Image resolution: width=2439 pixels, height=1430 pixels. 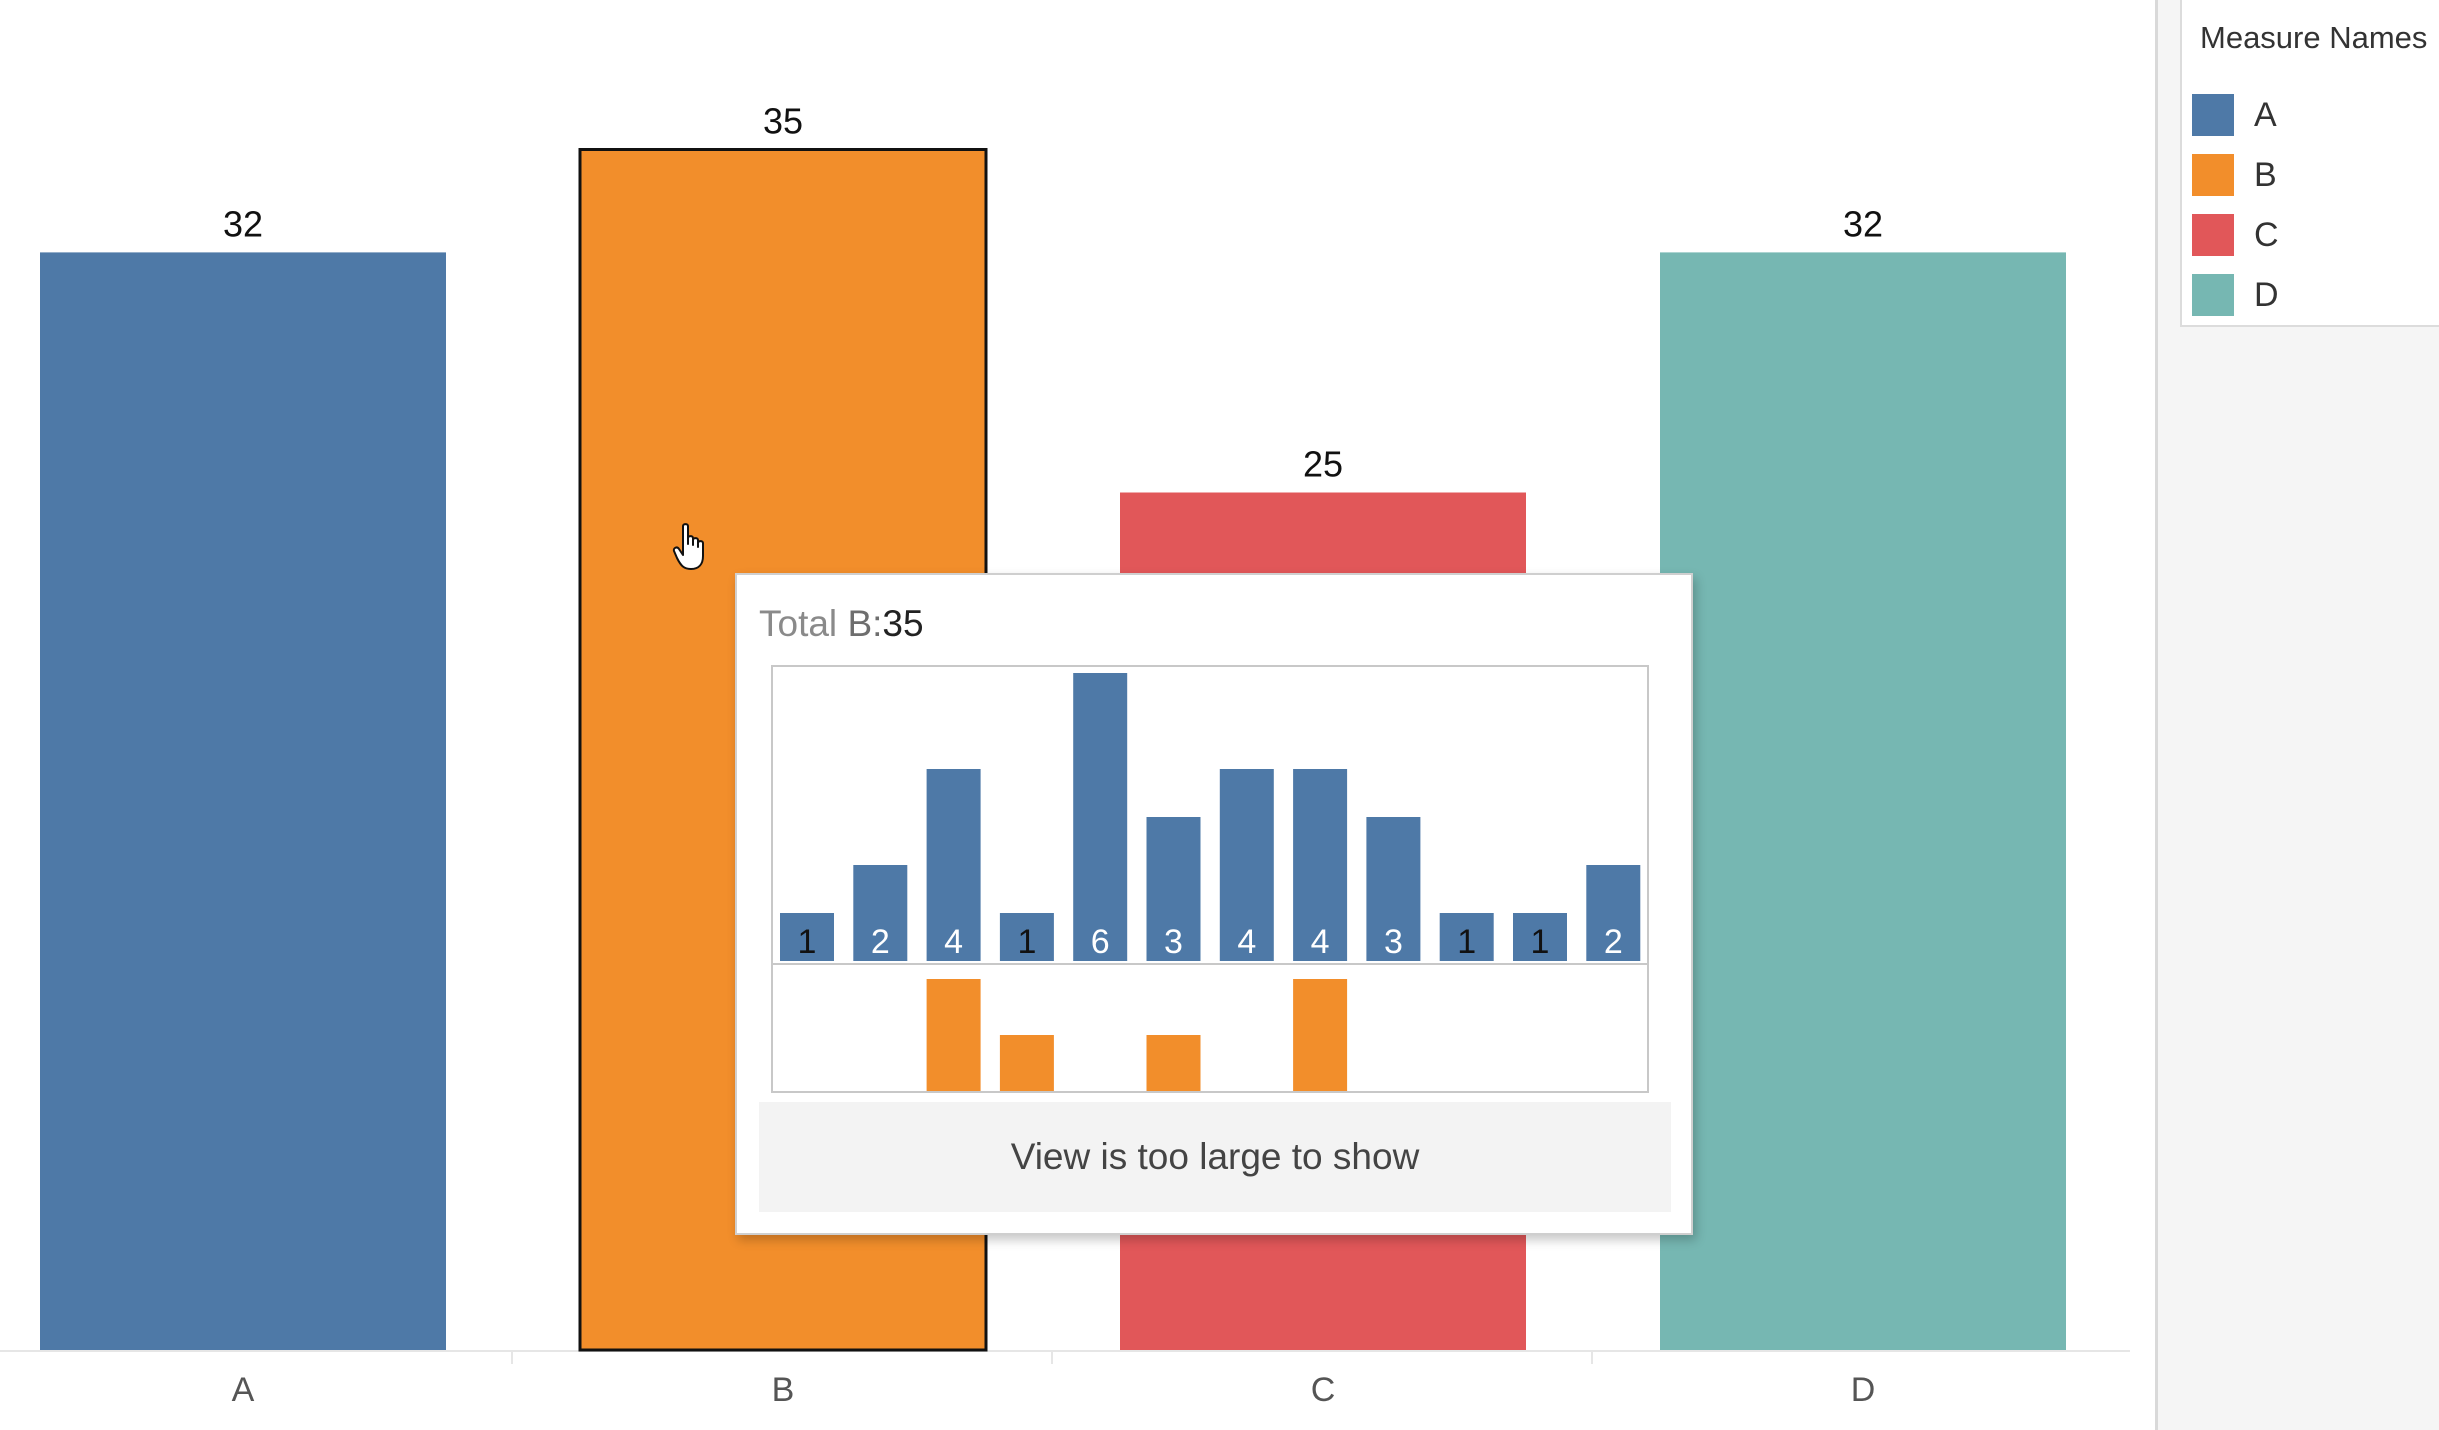 I want to click on legend-label: B, so click(x=2265, y=174).